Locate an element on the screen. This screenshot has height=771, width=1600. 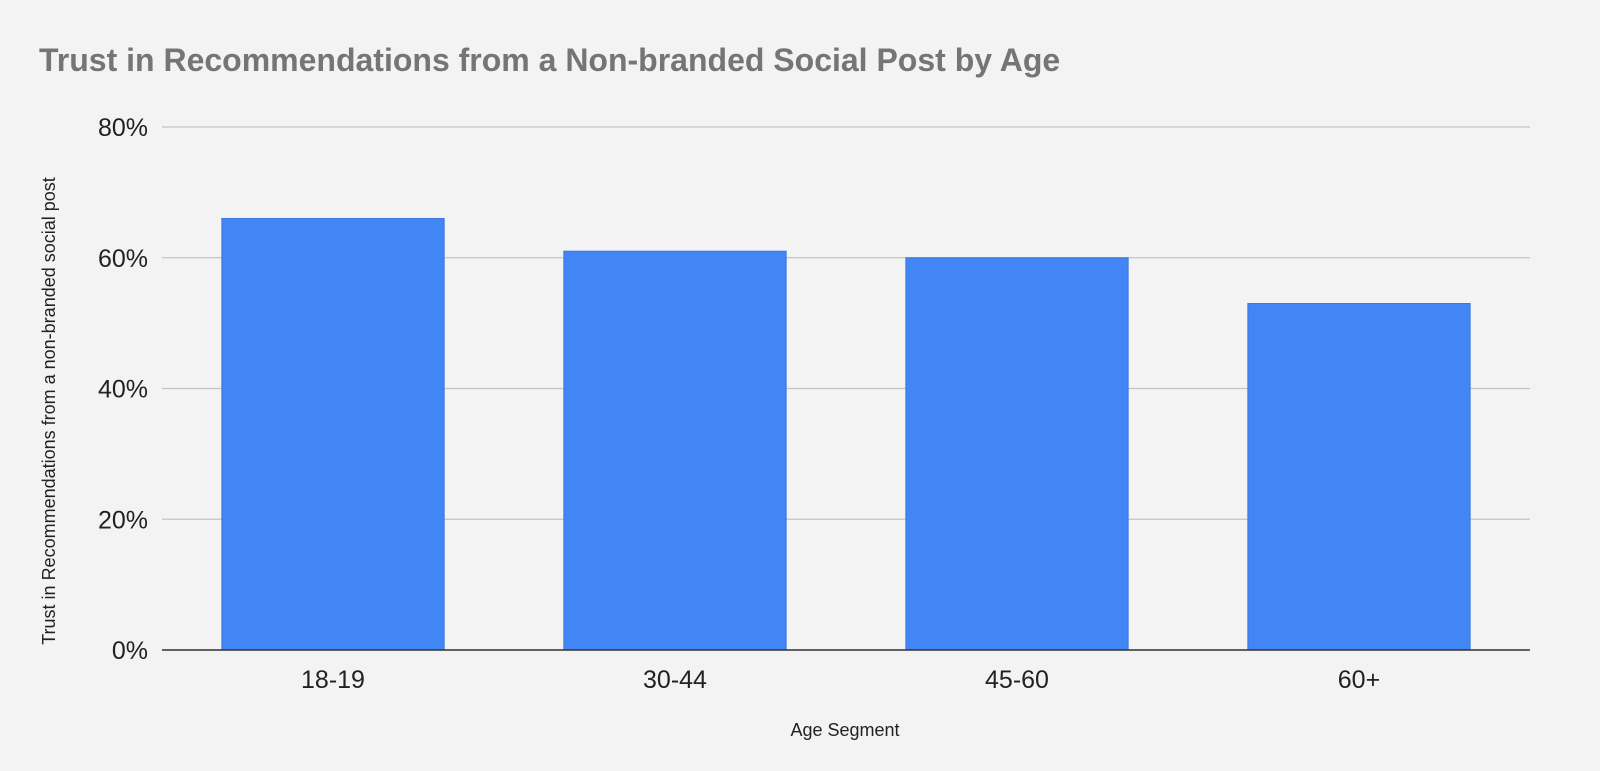
x-axis-ticks: 18-19 30-44 45-60 60+ is located at coordinates (840, 680).